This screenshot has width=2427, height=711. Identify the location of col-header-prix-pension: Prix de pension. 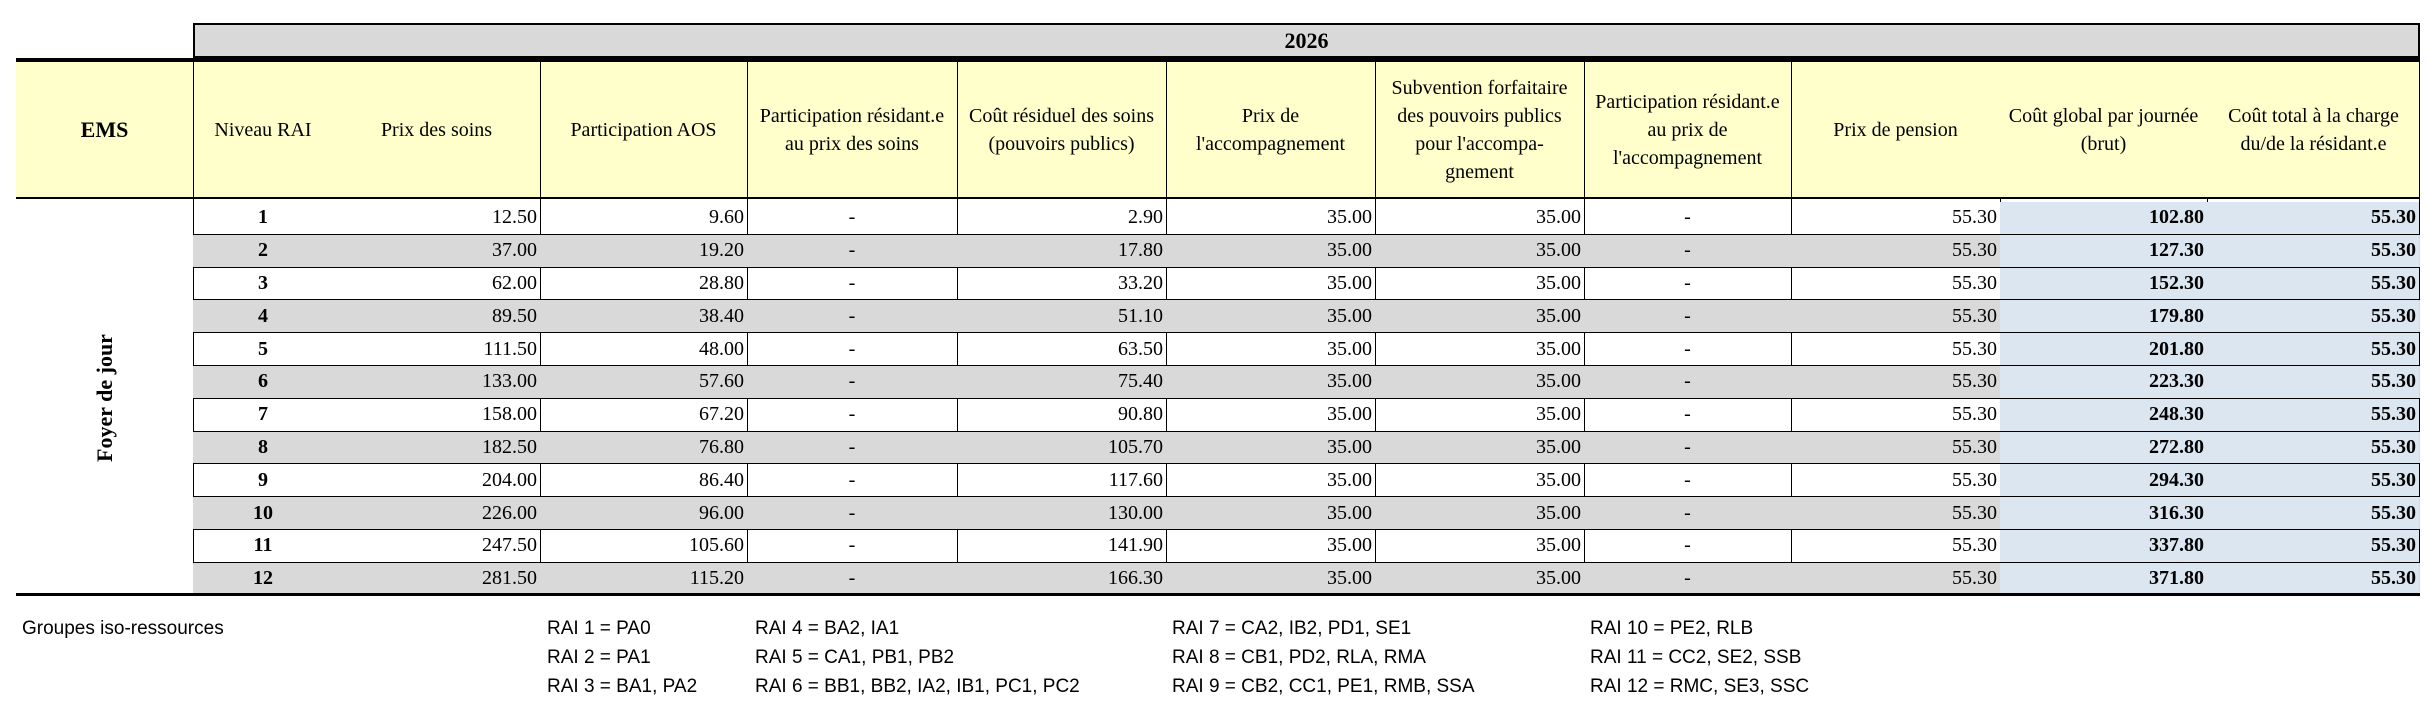
(1895, 129).